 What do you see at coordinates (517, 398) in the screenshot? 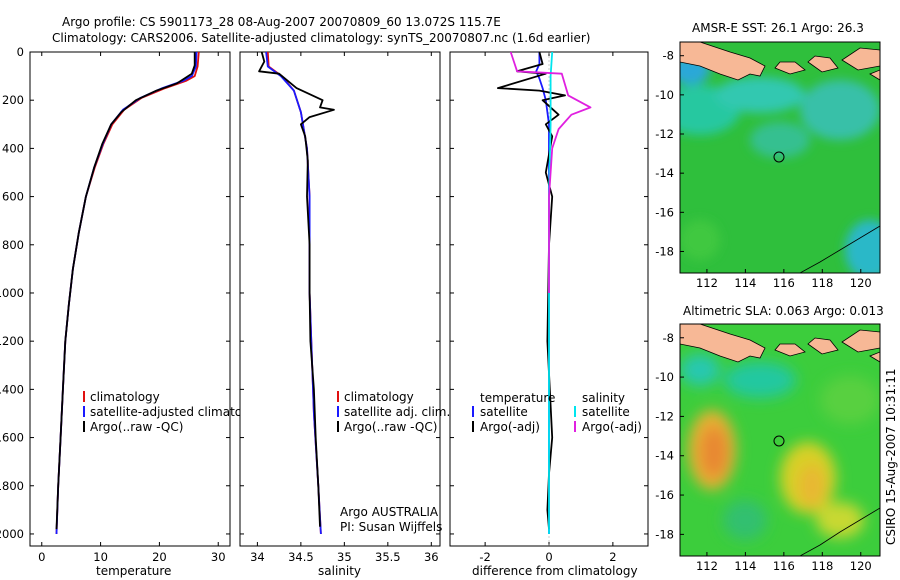
I see `legend-heading-temperature: temperature` at bounding box center [517, 398].